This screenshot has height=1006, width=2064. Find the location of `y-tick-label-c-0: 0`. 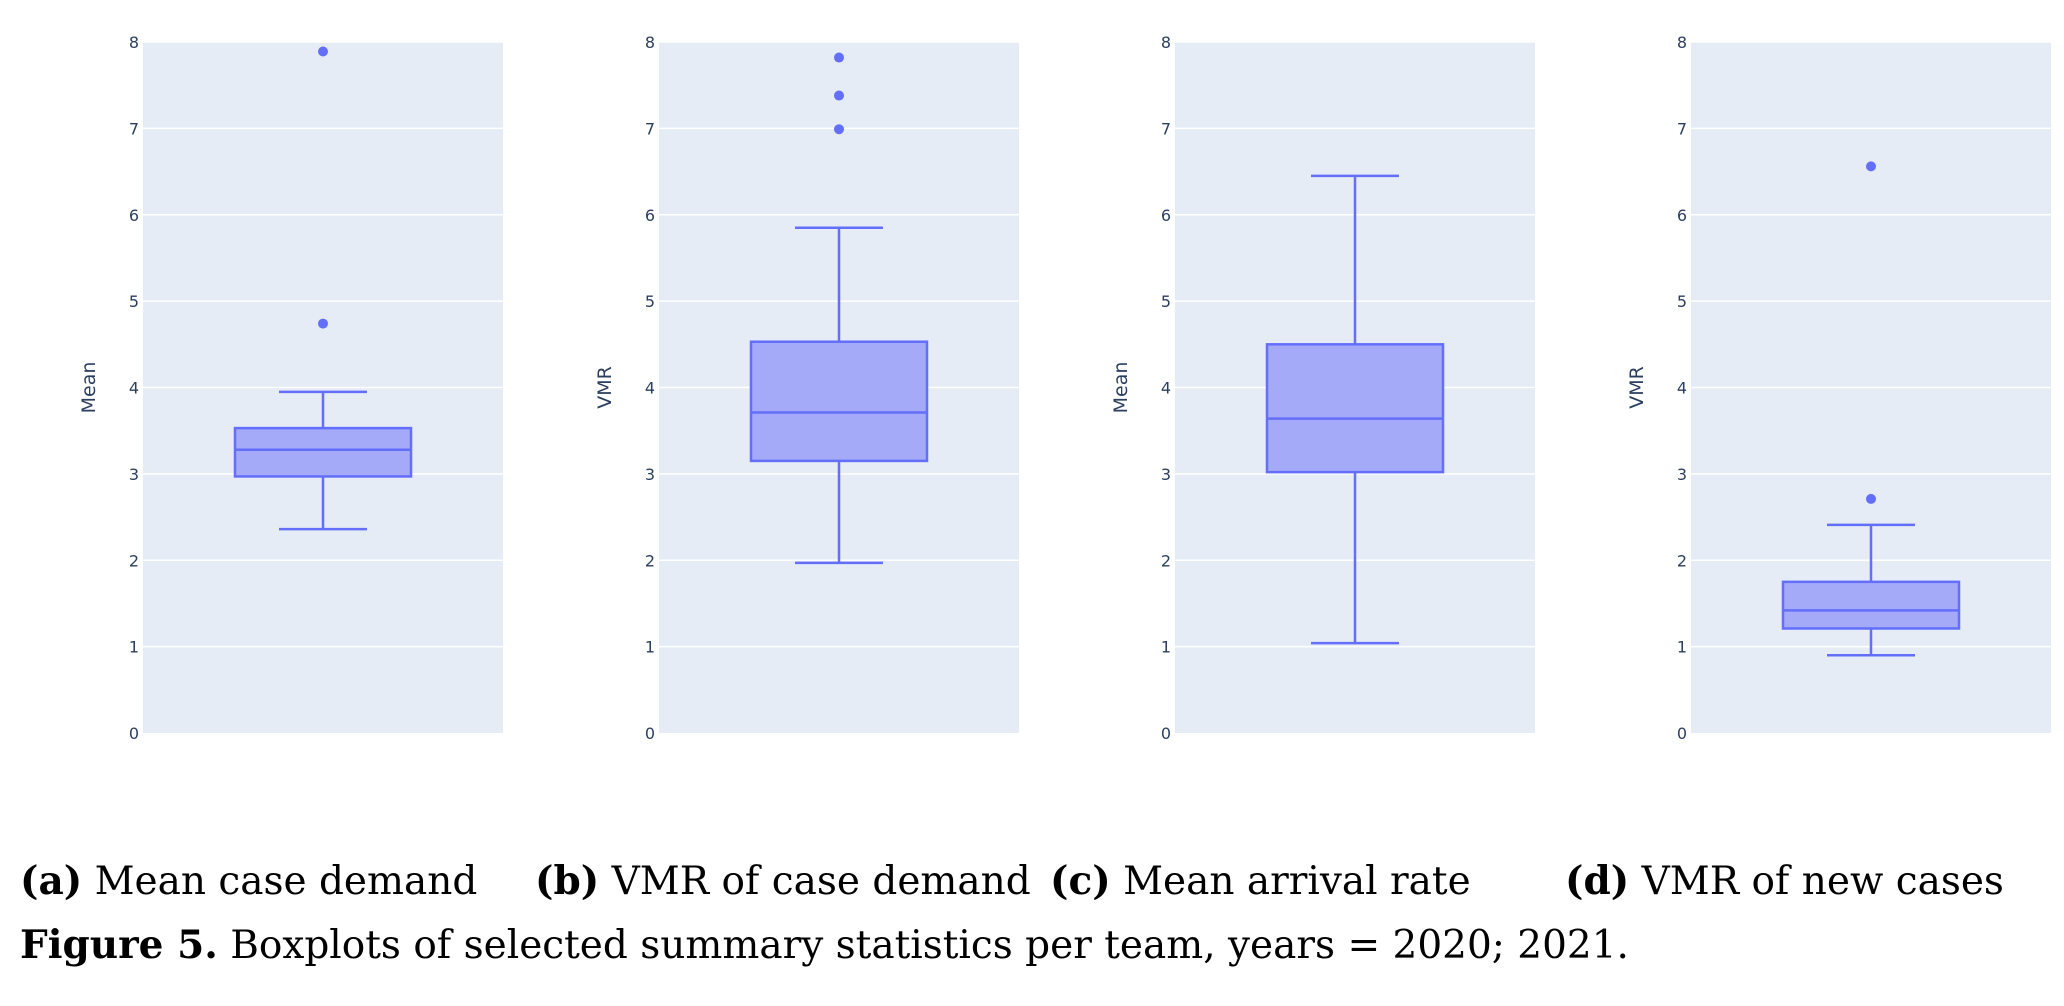

y-tick-label-c-0: 0 is located at coordinates (1166, 733).